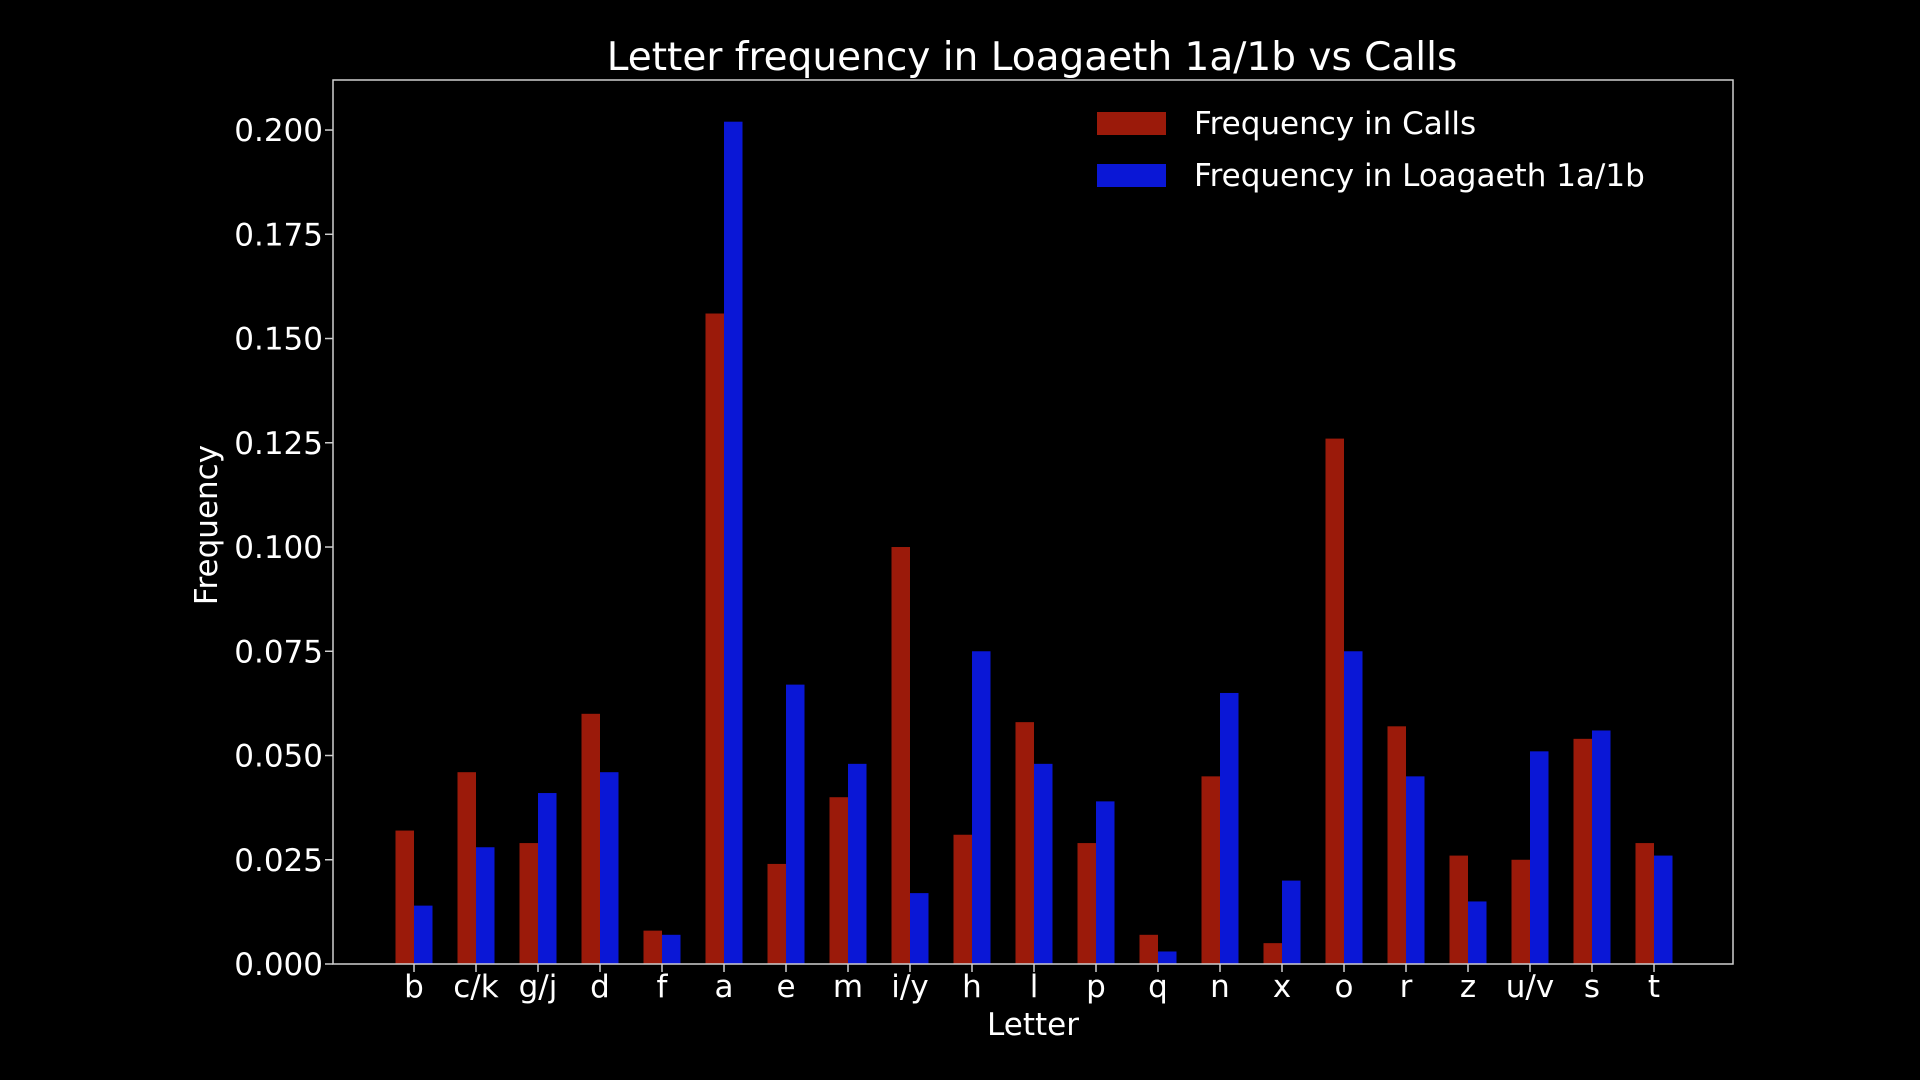 The image size is (1920, 1080). What do you see at coordinates (538, 987) in the screenshot?
I see `x-tick-label: g/j` at bounding box center [538, 987].